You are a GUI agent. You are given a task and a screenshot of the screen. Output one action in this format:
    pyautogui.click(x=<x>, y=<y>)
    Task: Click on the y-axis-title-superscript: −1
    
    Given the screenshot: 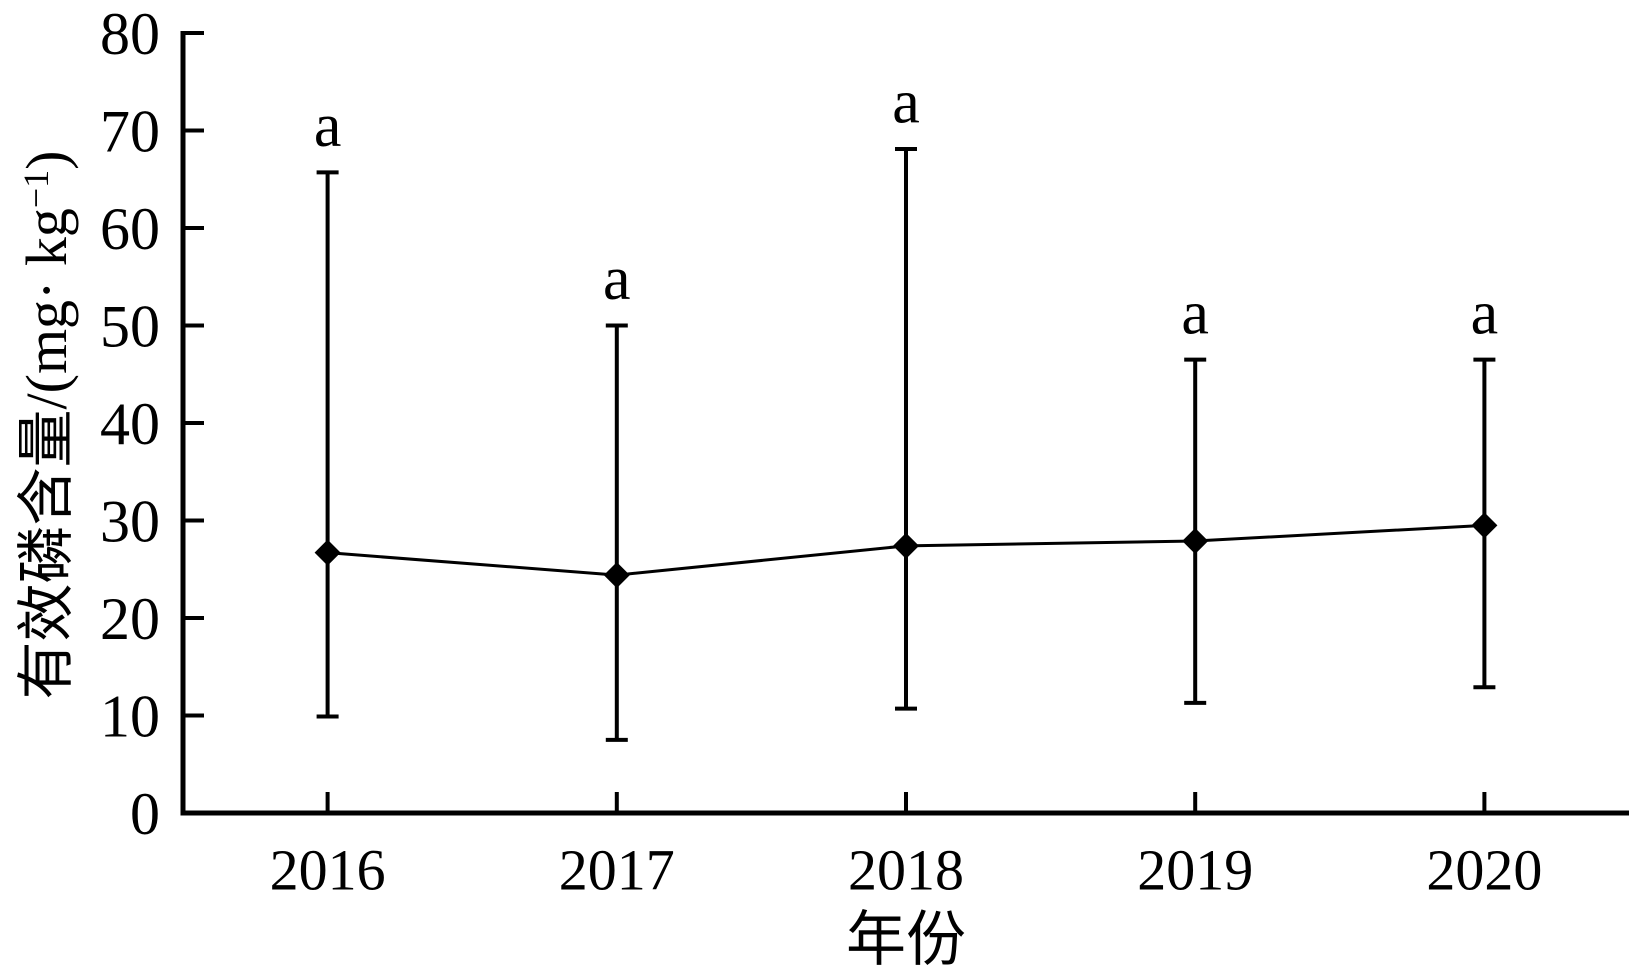 What is the action you would take?
    pyautogui.click(x=36, y=189)
    